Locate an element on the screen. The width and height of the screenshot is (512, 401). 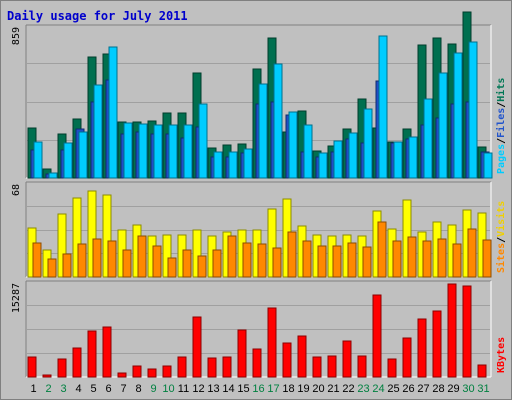
bar-pages-day-18: Pages 18: 378 is located at coordinates (293, 145).